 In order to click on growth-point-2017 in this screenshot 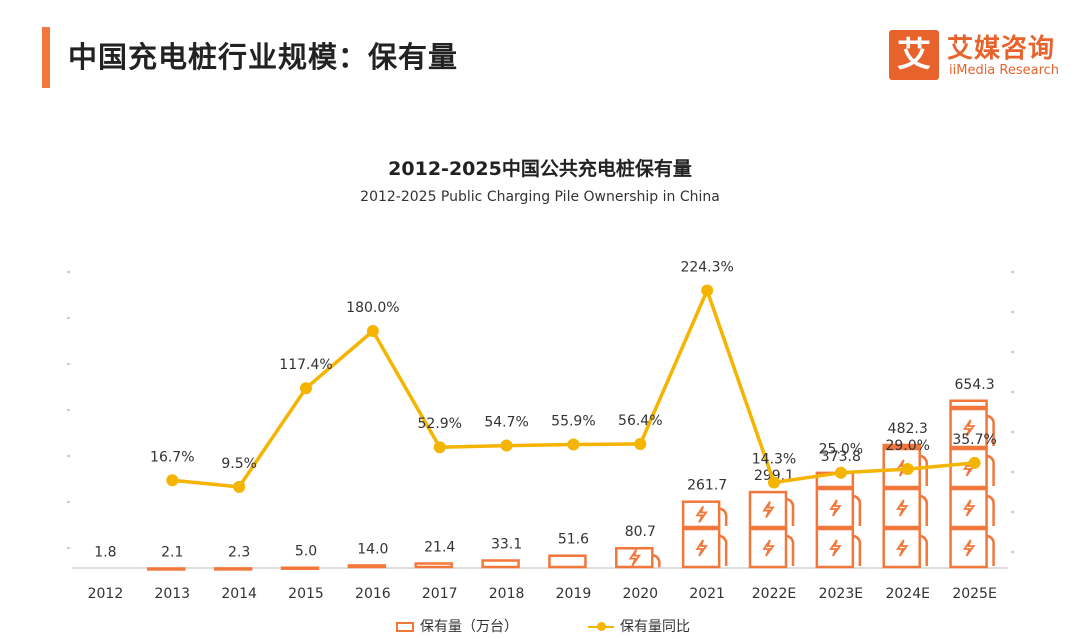, I will do `click(439, 447)`.